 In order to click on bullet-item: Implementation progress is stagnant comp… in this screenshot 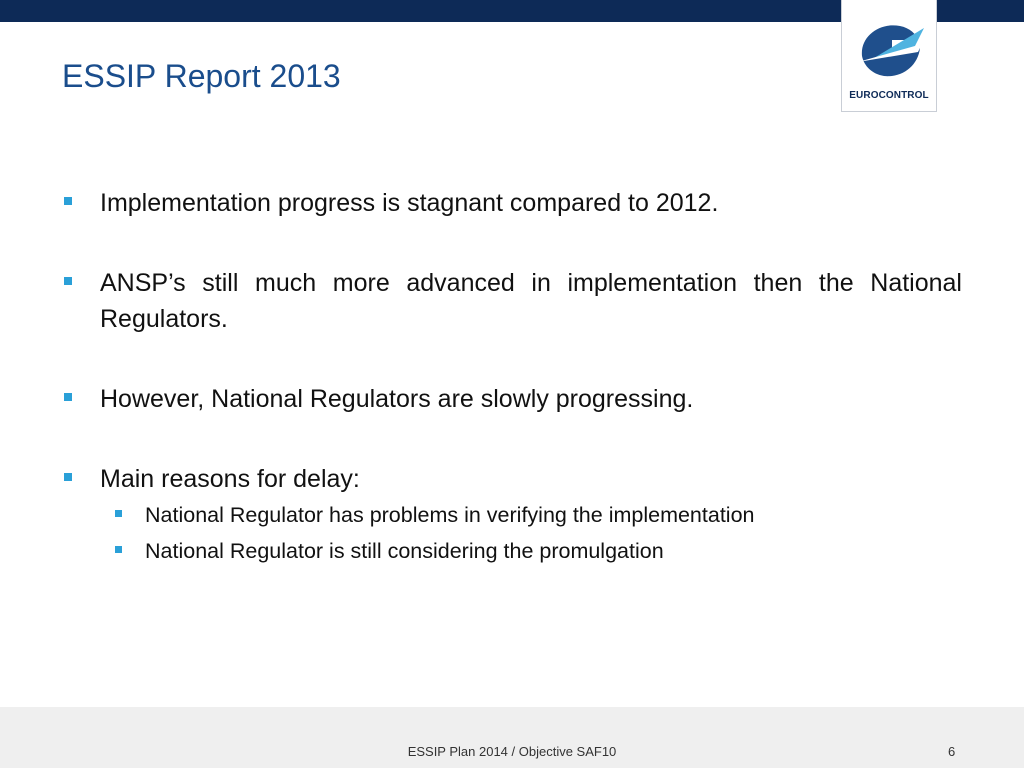, I will do `click(512, 203)`.